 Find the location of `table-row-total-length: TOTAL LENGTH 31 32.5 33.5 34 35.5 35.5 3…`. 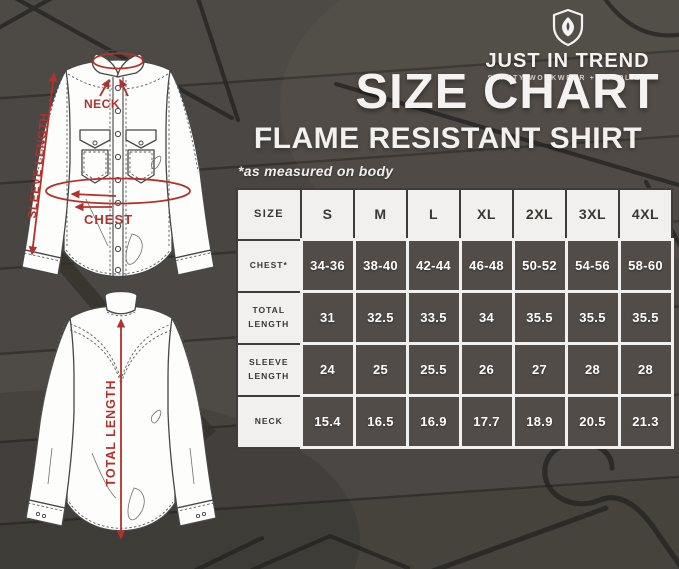

table-row-total-length: TOTAL LENGTH 31 32.5 33.5 34 35.5 35.5 3… is located at coordinates (455, 317).